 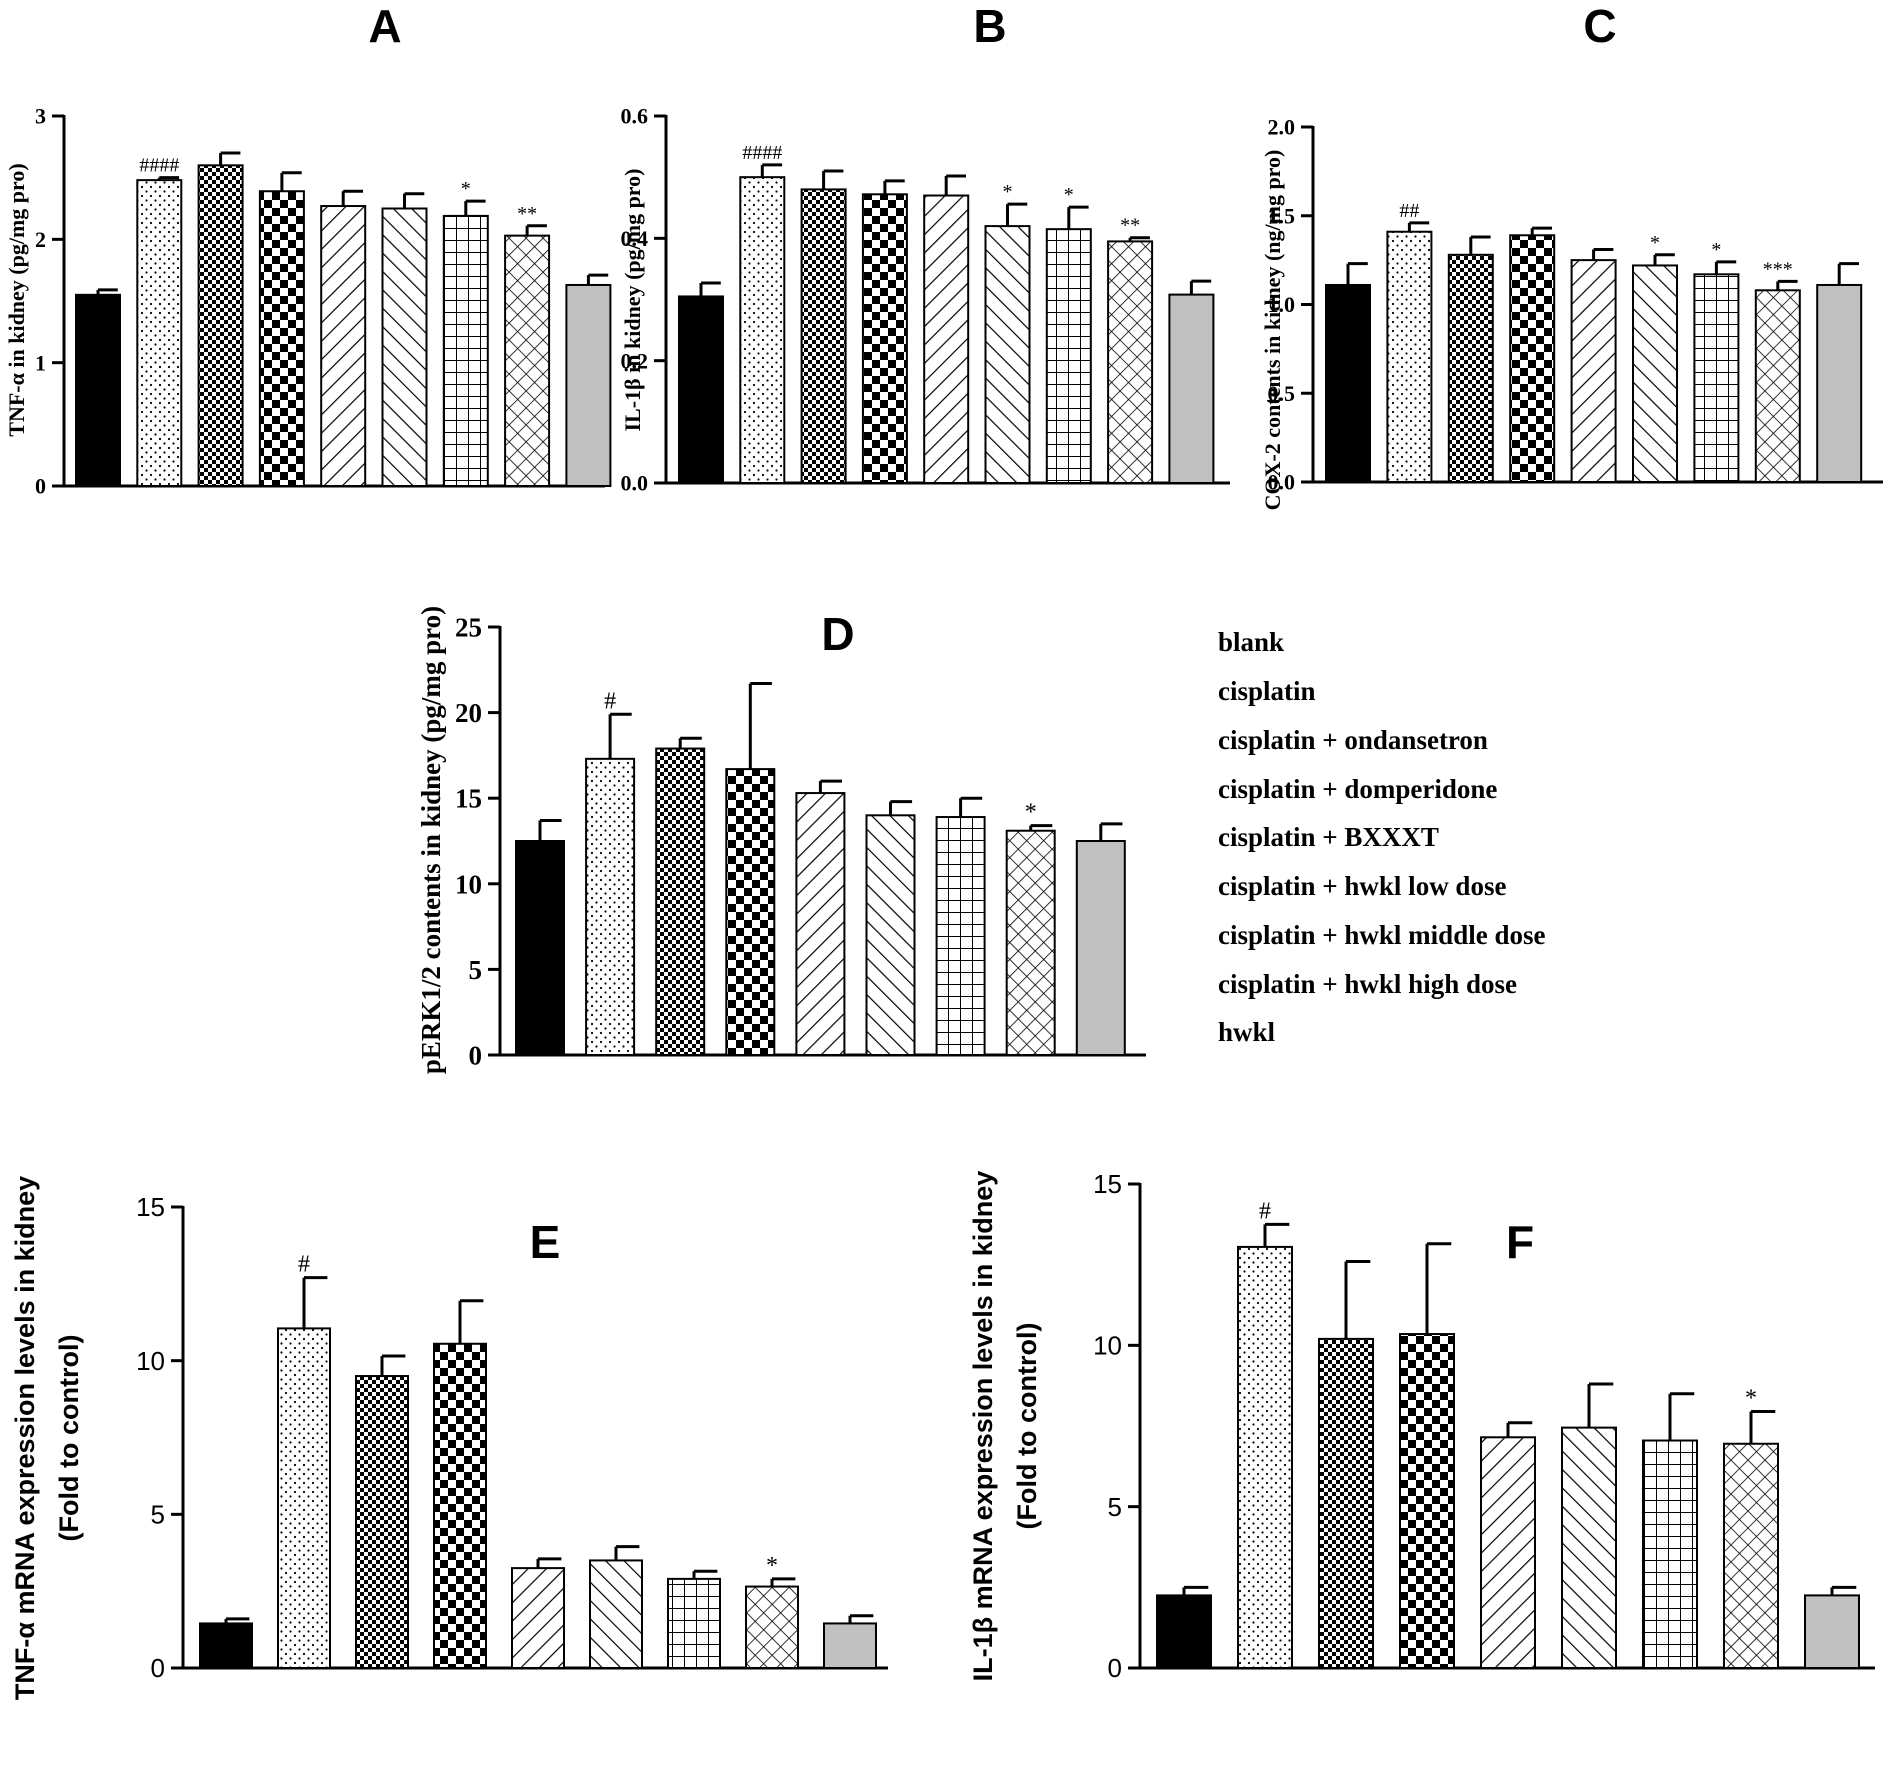 I want to click on y-tick-label: 2.0, so click(x=1282, y=127).